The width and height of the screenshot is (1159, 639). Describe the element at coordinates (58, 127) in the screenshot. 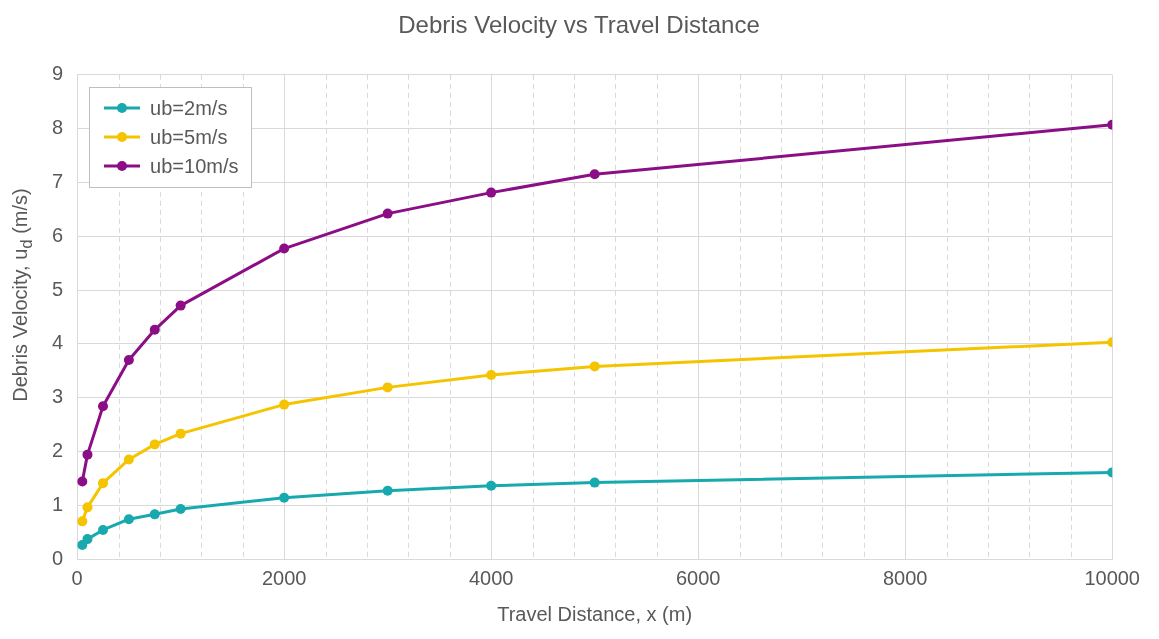

I see `y-tick-label: 8` at that location.